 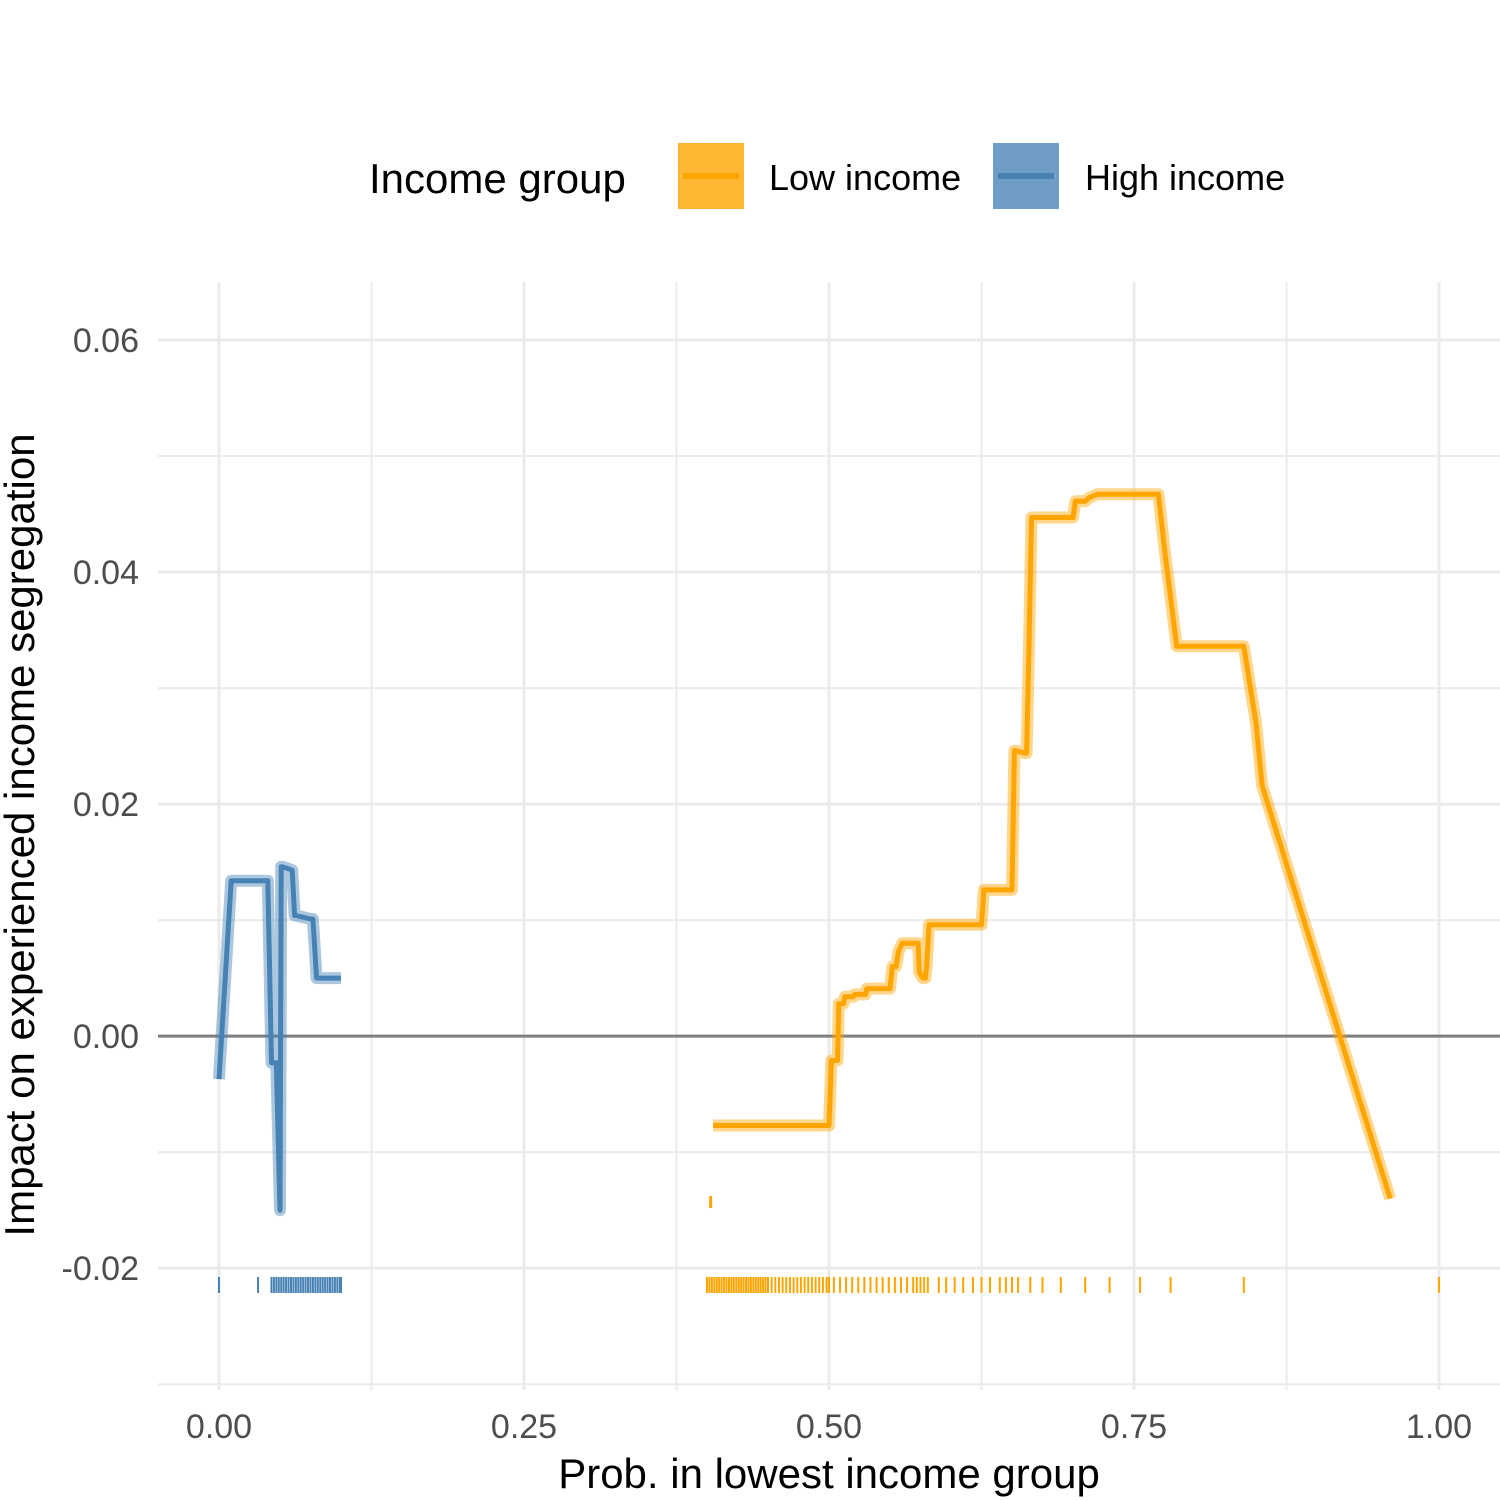 I want to click on y-tick-label: 0.04, so click(x=106, y=573).